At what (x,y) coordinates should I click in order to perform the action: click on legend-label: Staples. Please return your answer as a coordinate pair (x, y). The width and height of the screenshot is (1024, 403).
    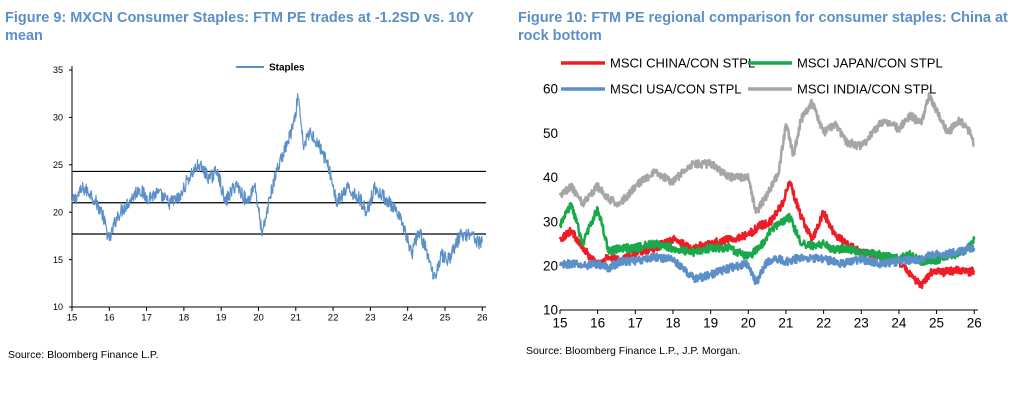
    Looking at the image, I should click on (287, 68).